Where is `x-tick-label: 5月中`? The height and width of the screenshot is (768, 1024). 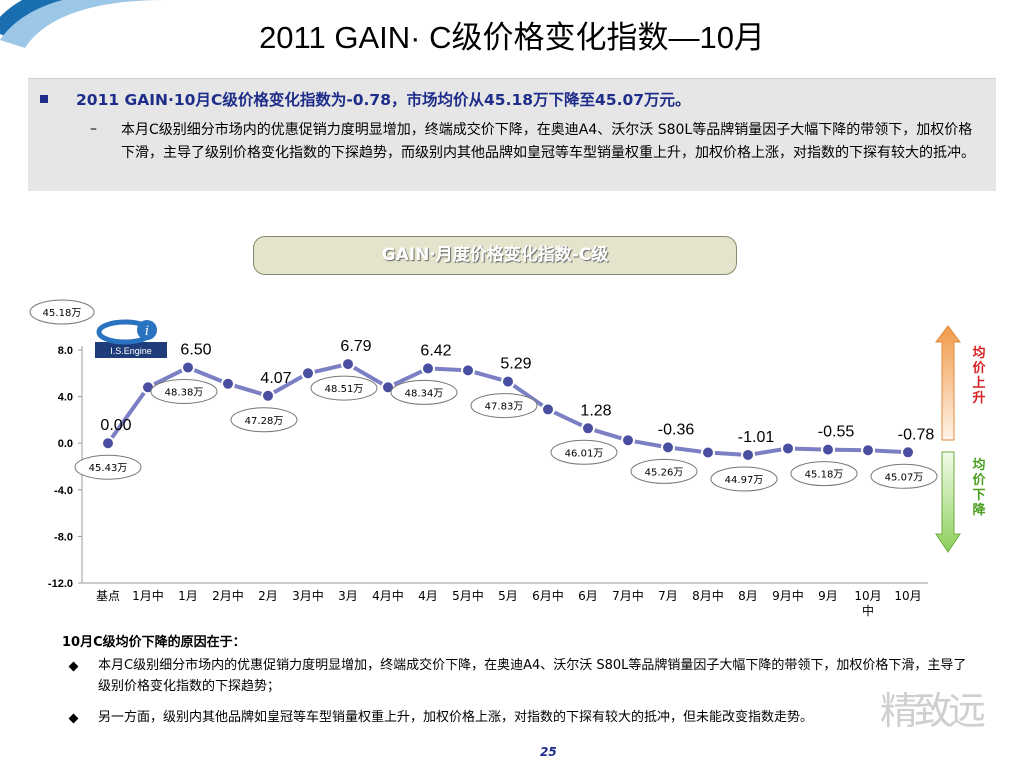
x-tick-label: 5月中 is located at coordinates (468, 595).